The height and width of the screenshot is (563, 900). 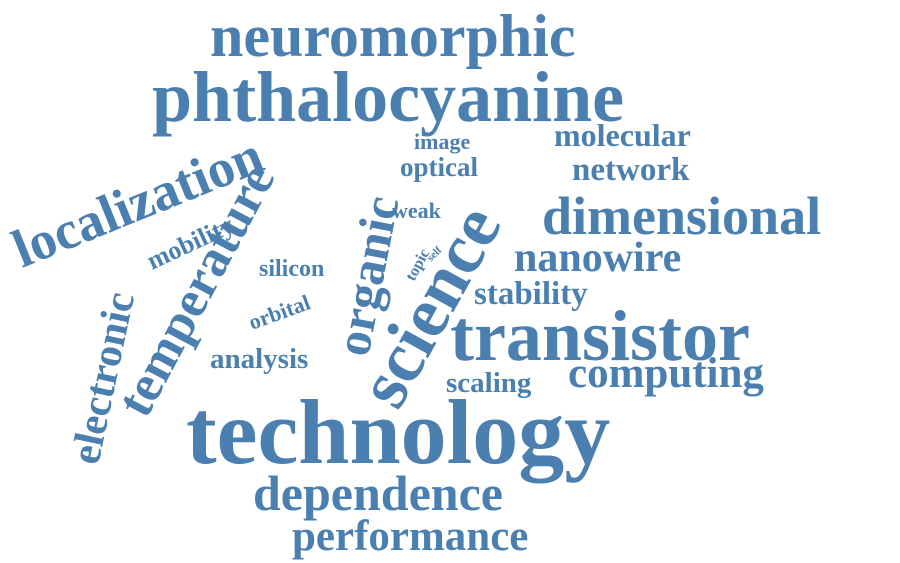 I want to click on word-scaling: scaling, so click(x=489, y=383).